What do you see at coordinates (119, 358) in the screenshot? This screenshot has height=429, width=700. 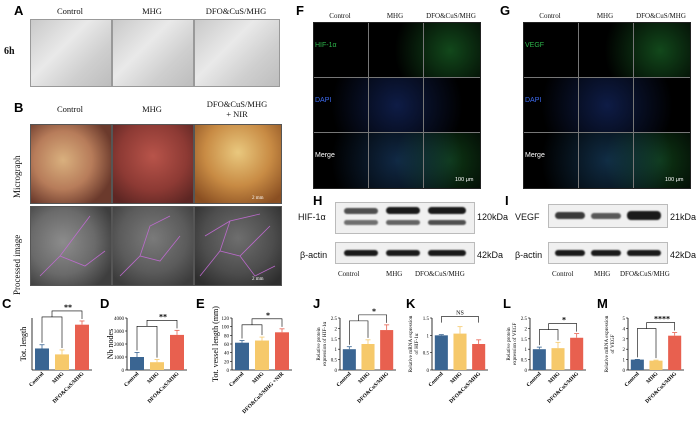 I see `chart-d-tick-label: 1000` at bounding box center [119, 358].